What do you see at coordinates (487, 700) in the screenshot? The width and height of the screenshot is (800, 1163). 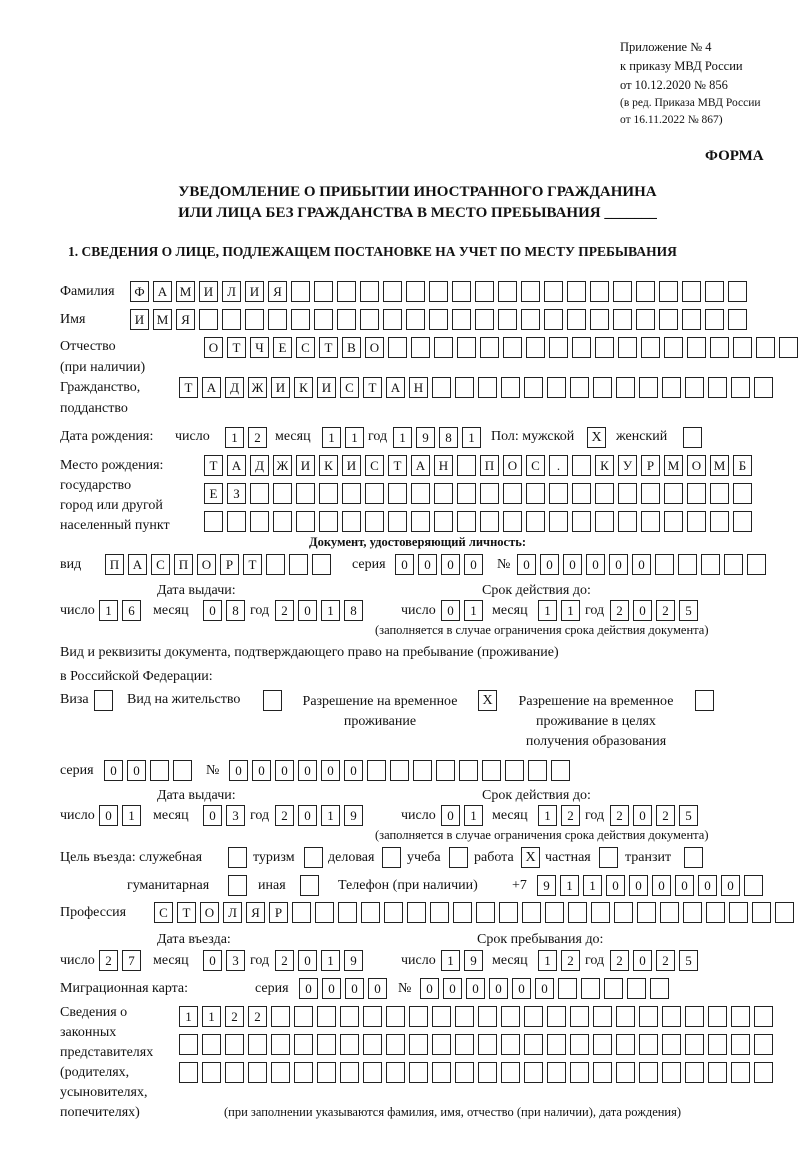 I see `temp-residence-checkbox: X` at bounding box center [487, 700].